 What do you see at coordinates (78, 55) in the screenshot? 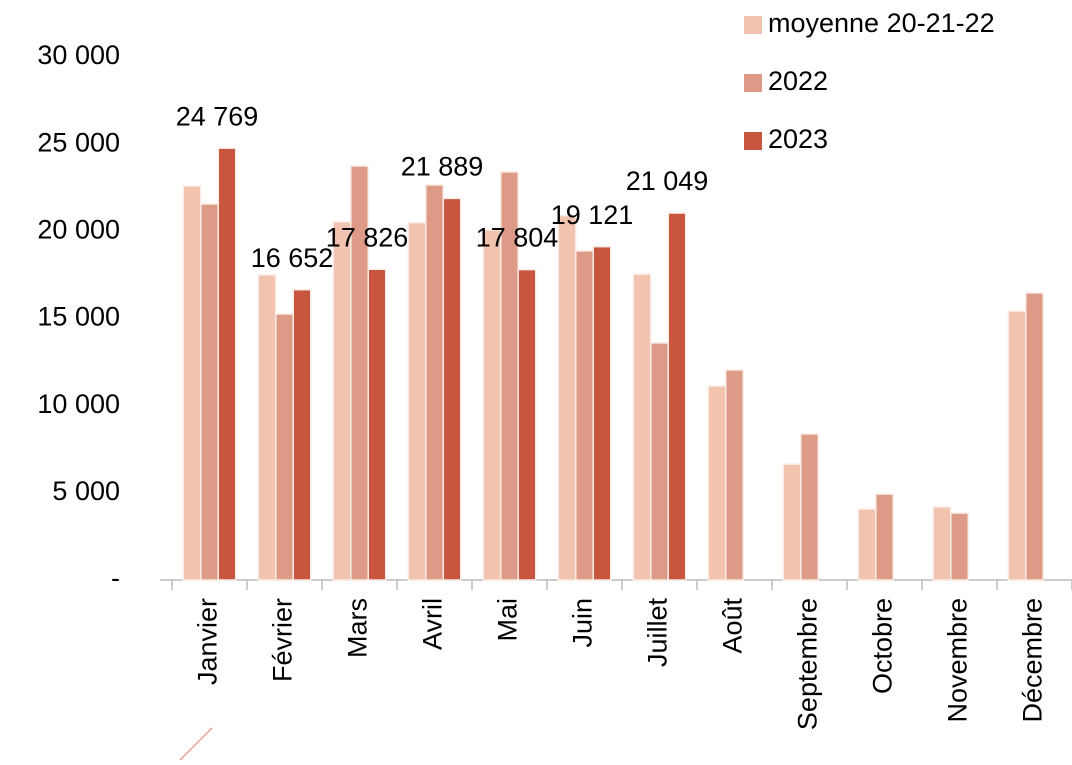
I see `y-tick-label: 30 000` at bounding box center [78, 55].